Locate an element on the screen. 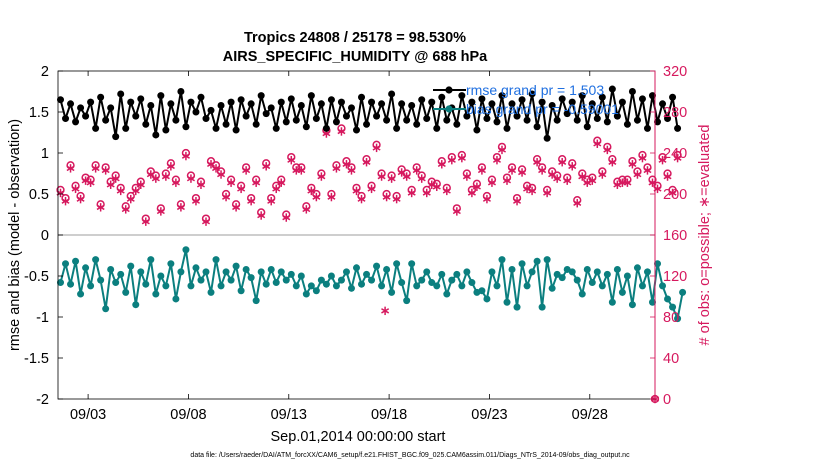 This screenshot has width=830, height=470. x-tick-label: 09/18 is located at coordinates (389, 415).